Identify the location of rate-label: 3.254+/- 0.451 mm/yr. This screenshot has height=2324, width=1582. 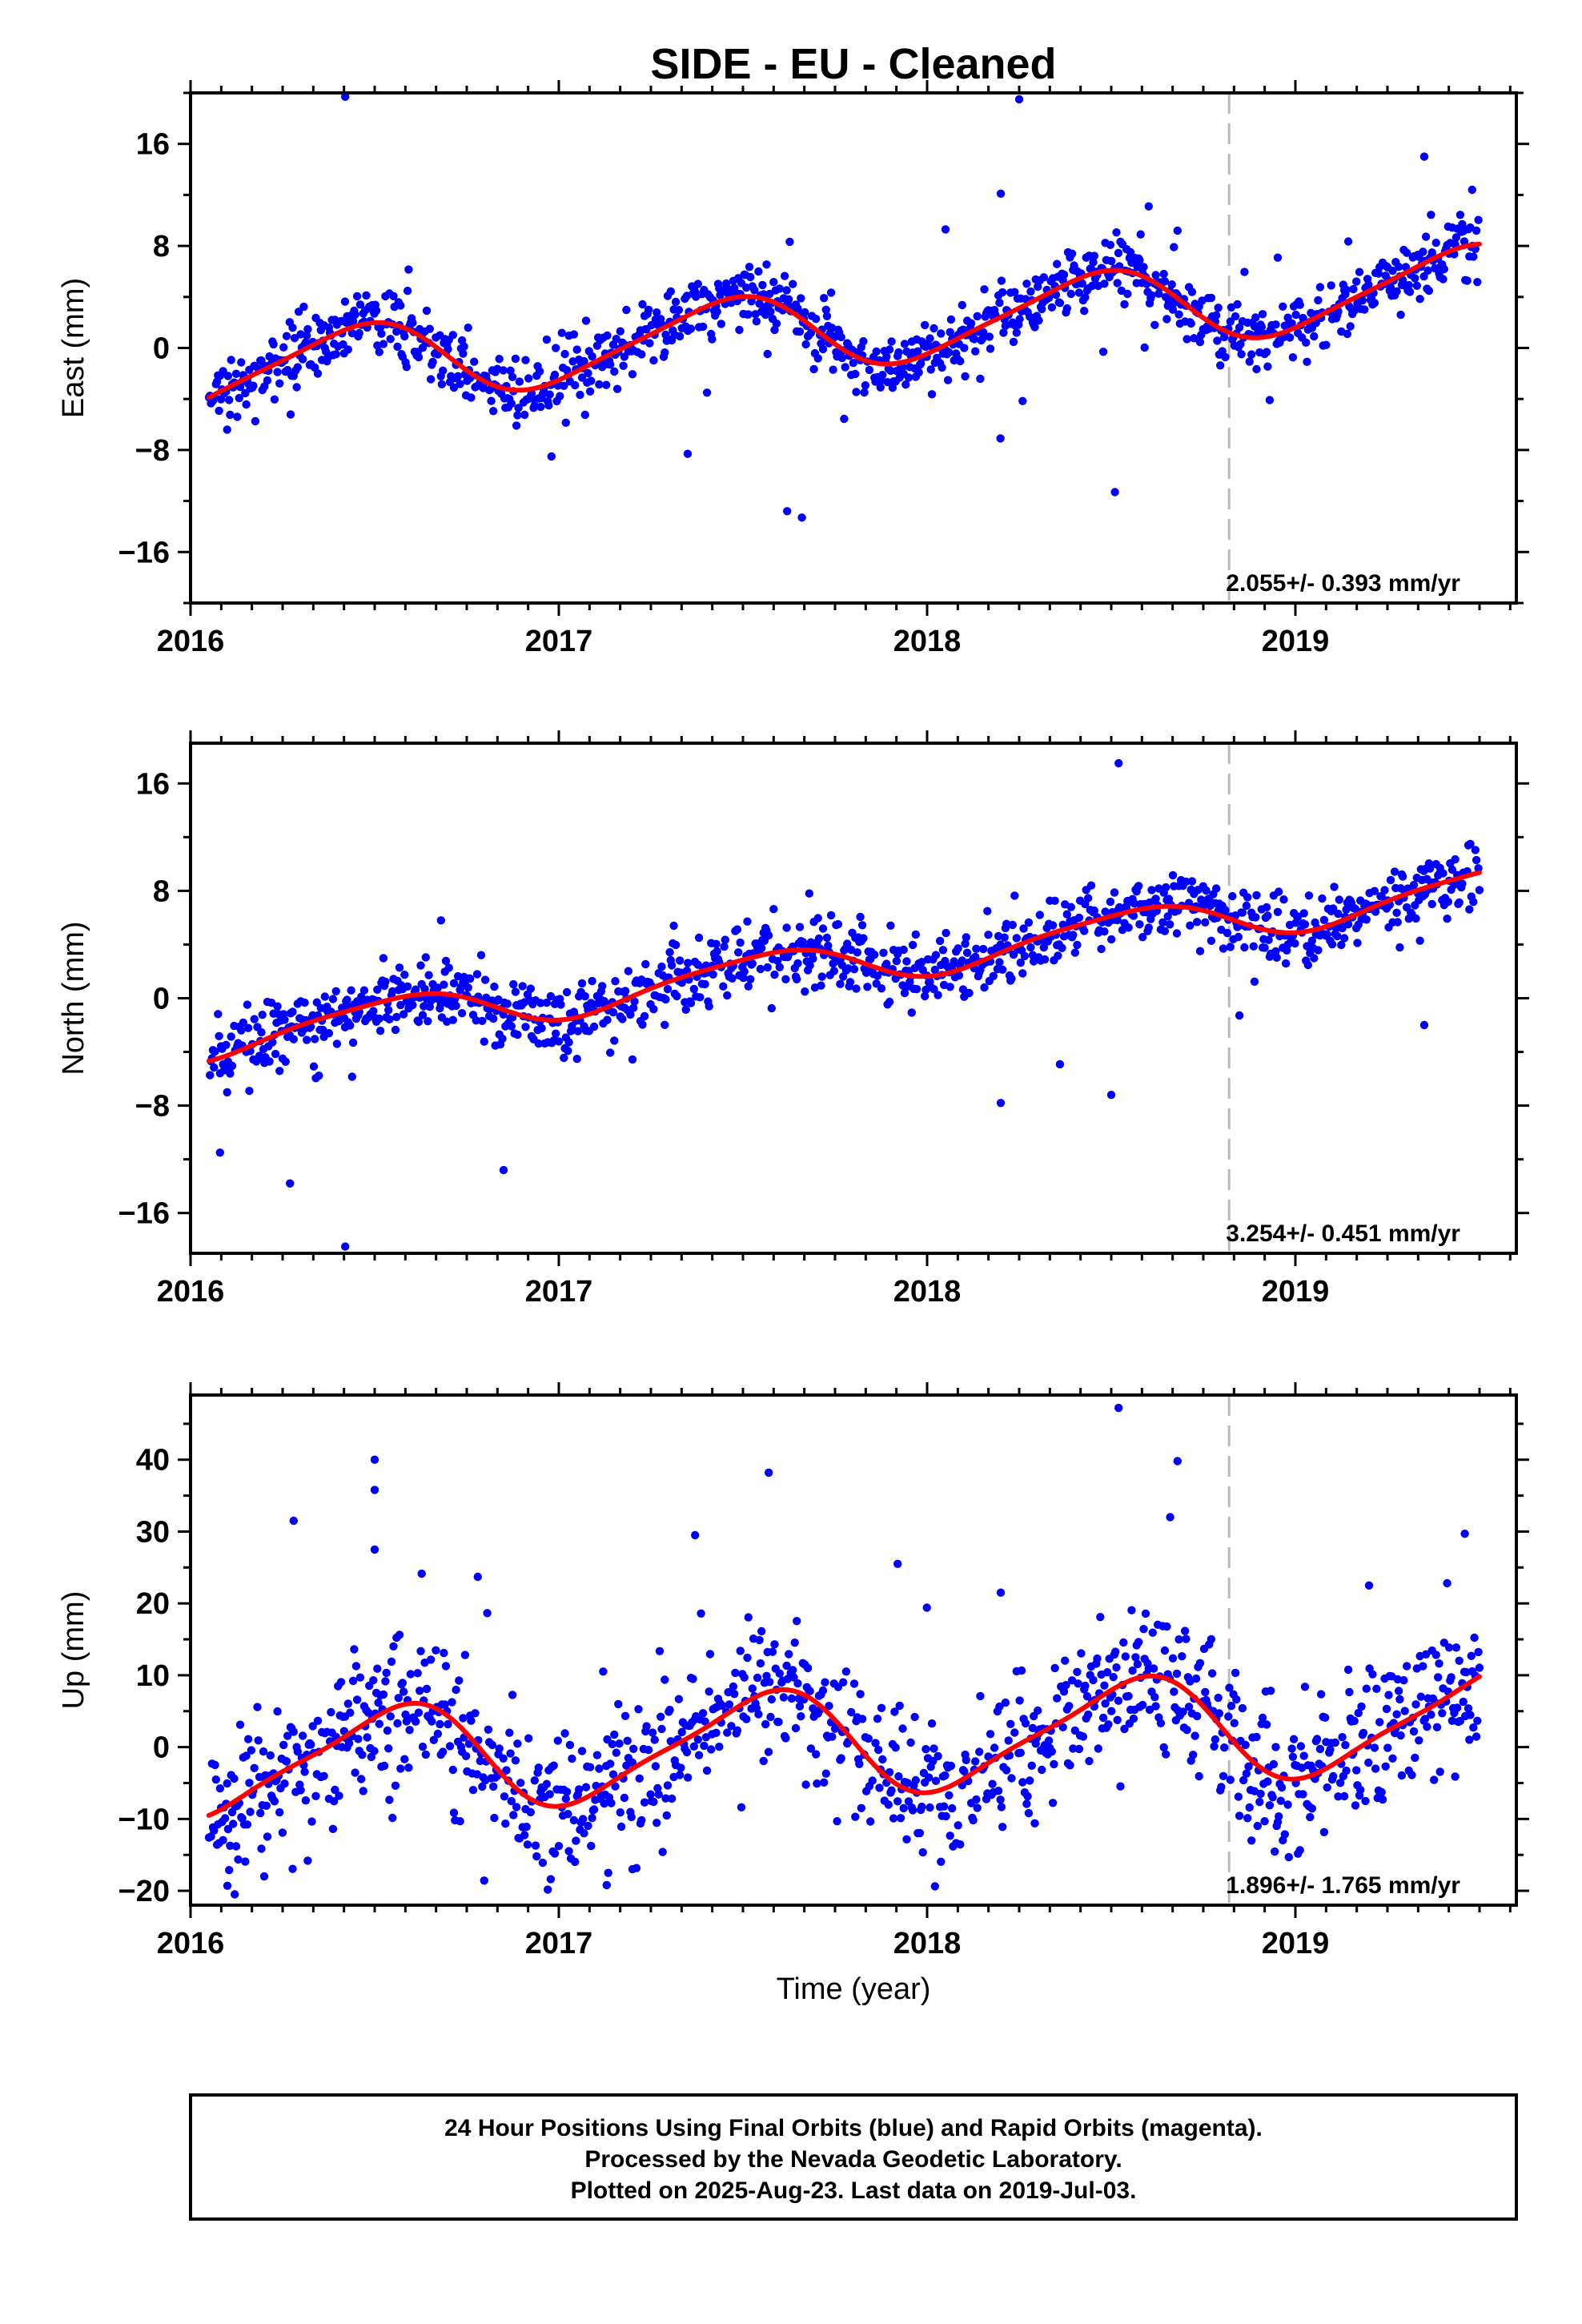
(1343, 1233).